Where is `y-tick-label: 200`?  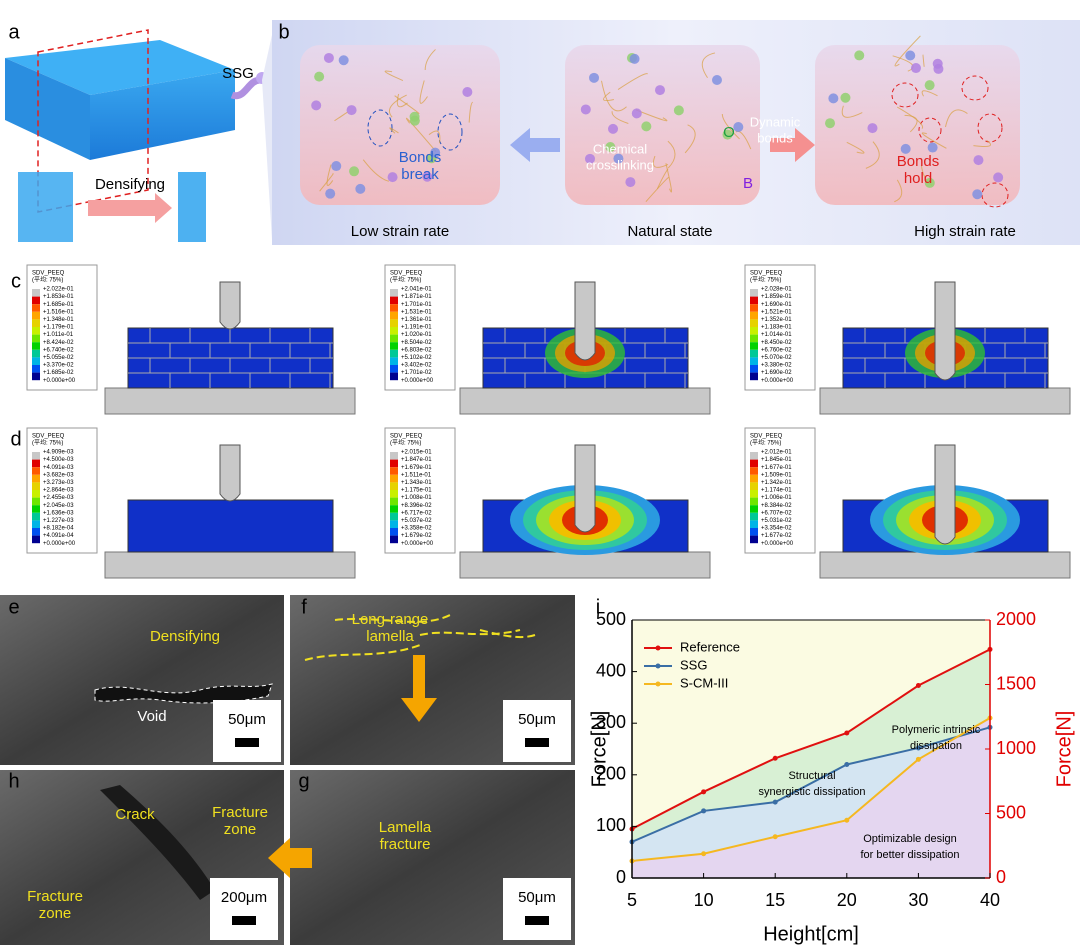 y-tick-label: 200 is located at coordinates (611, 774).